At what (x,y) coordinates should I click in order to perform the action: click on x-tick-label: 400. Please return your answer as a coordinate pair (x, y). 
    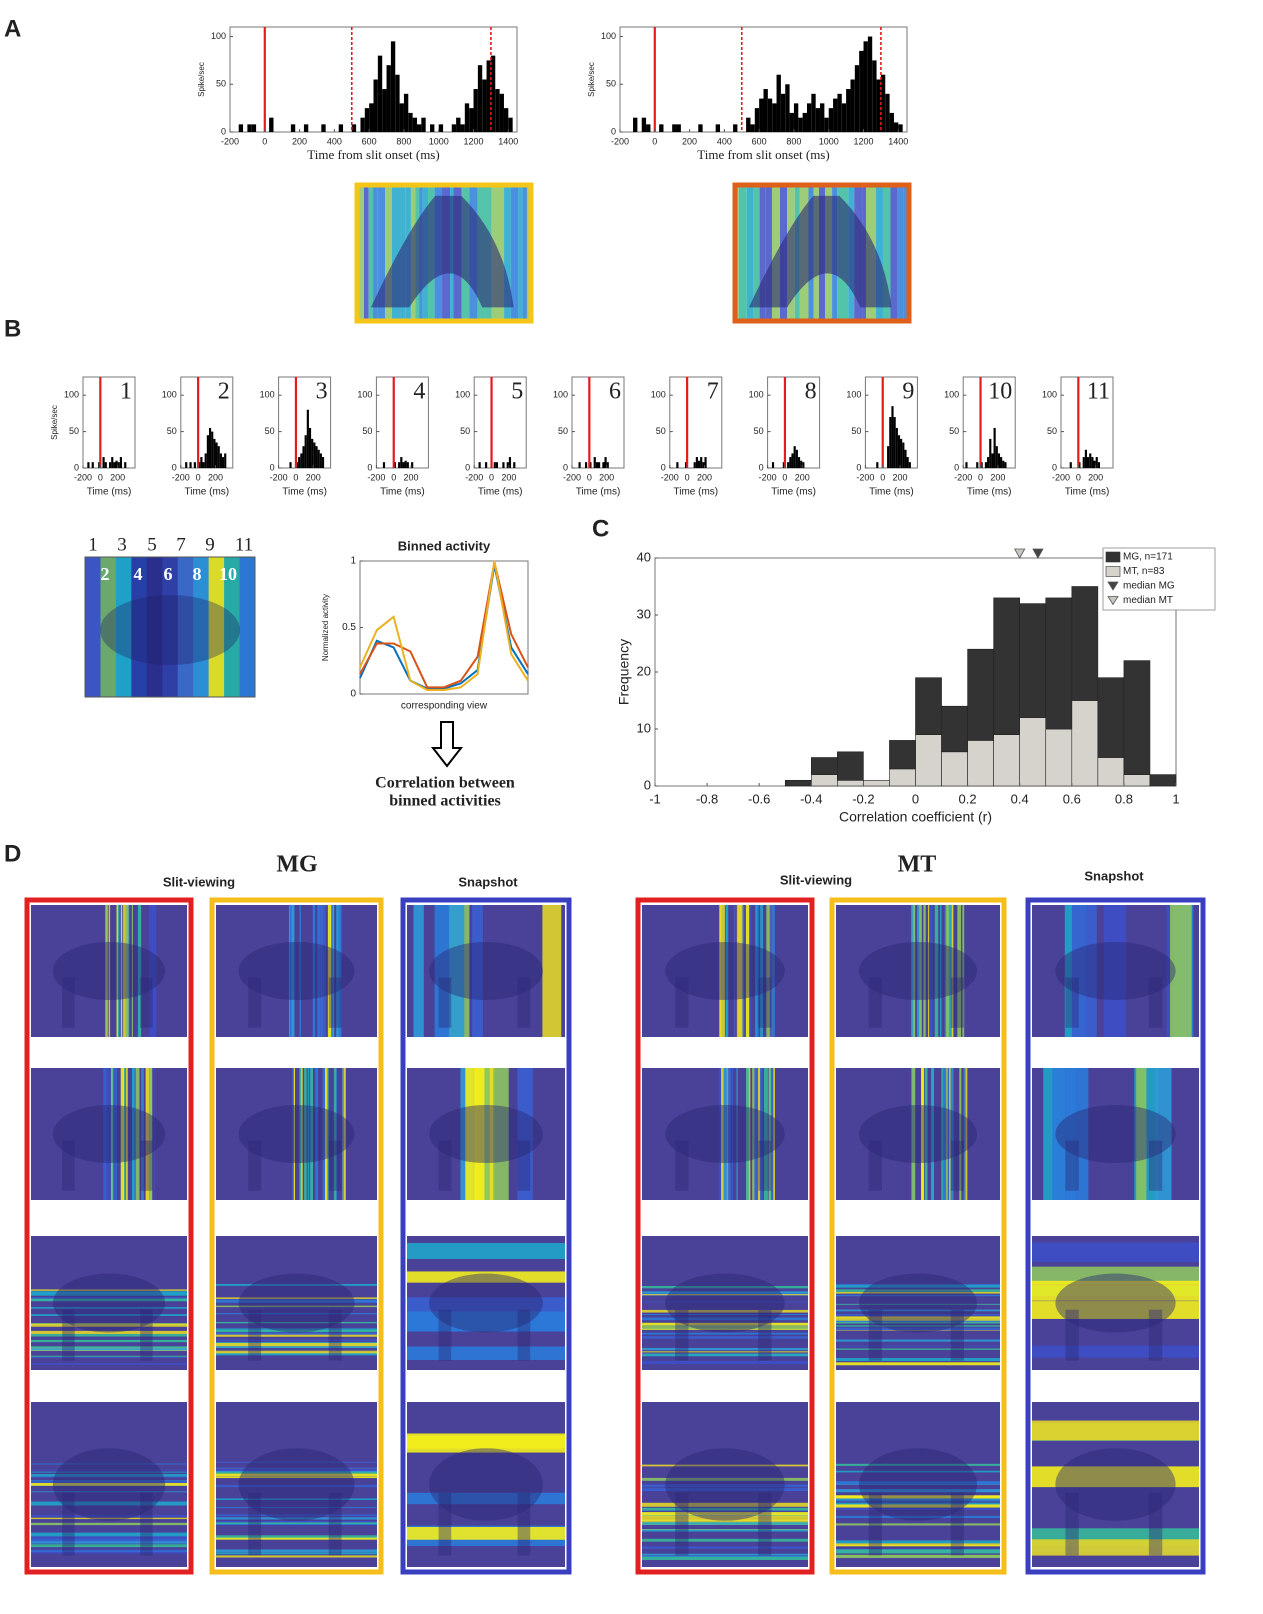
    Looking at the image, I should click on (334, 141).